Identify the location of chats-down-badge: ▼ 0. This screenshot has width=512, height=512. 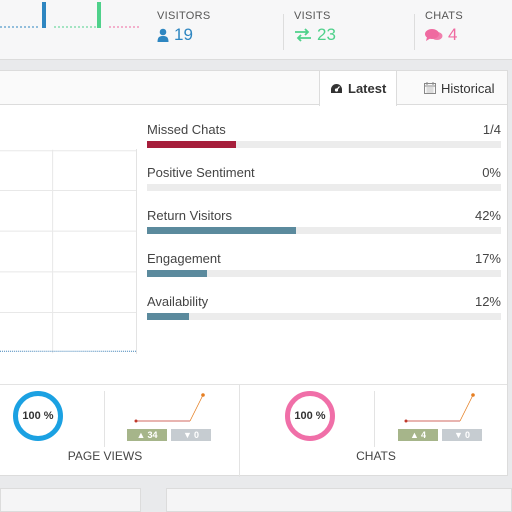
(462, 435).